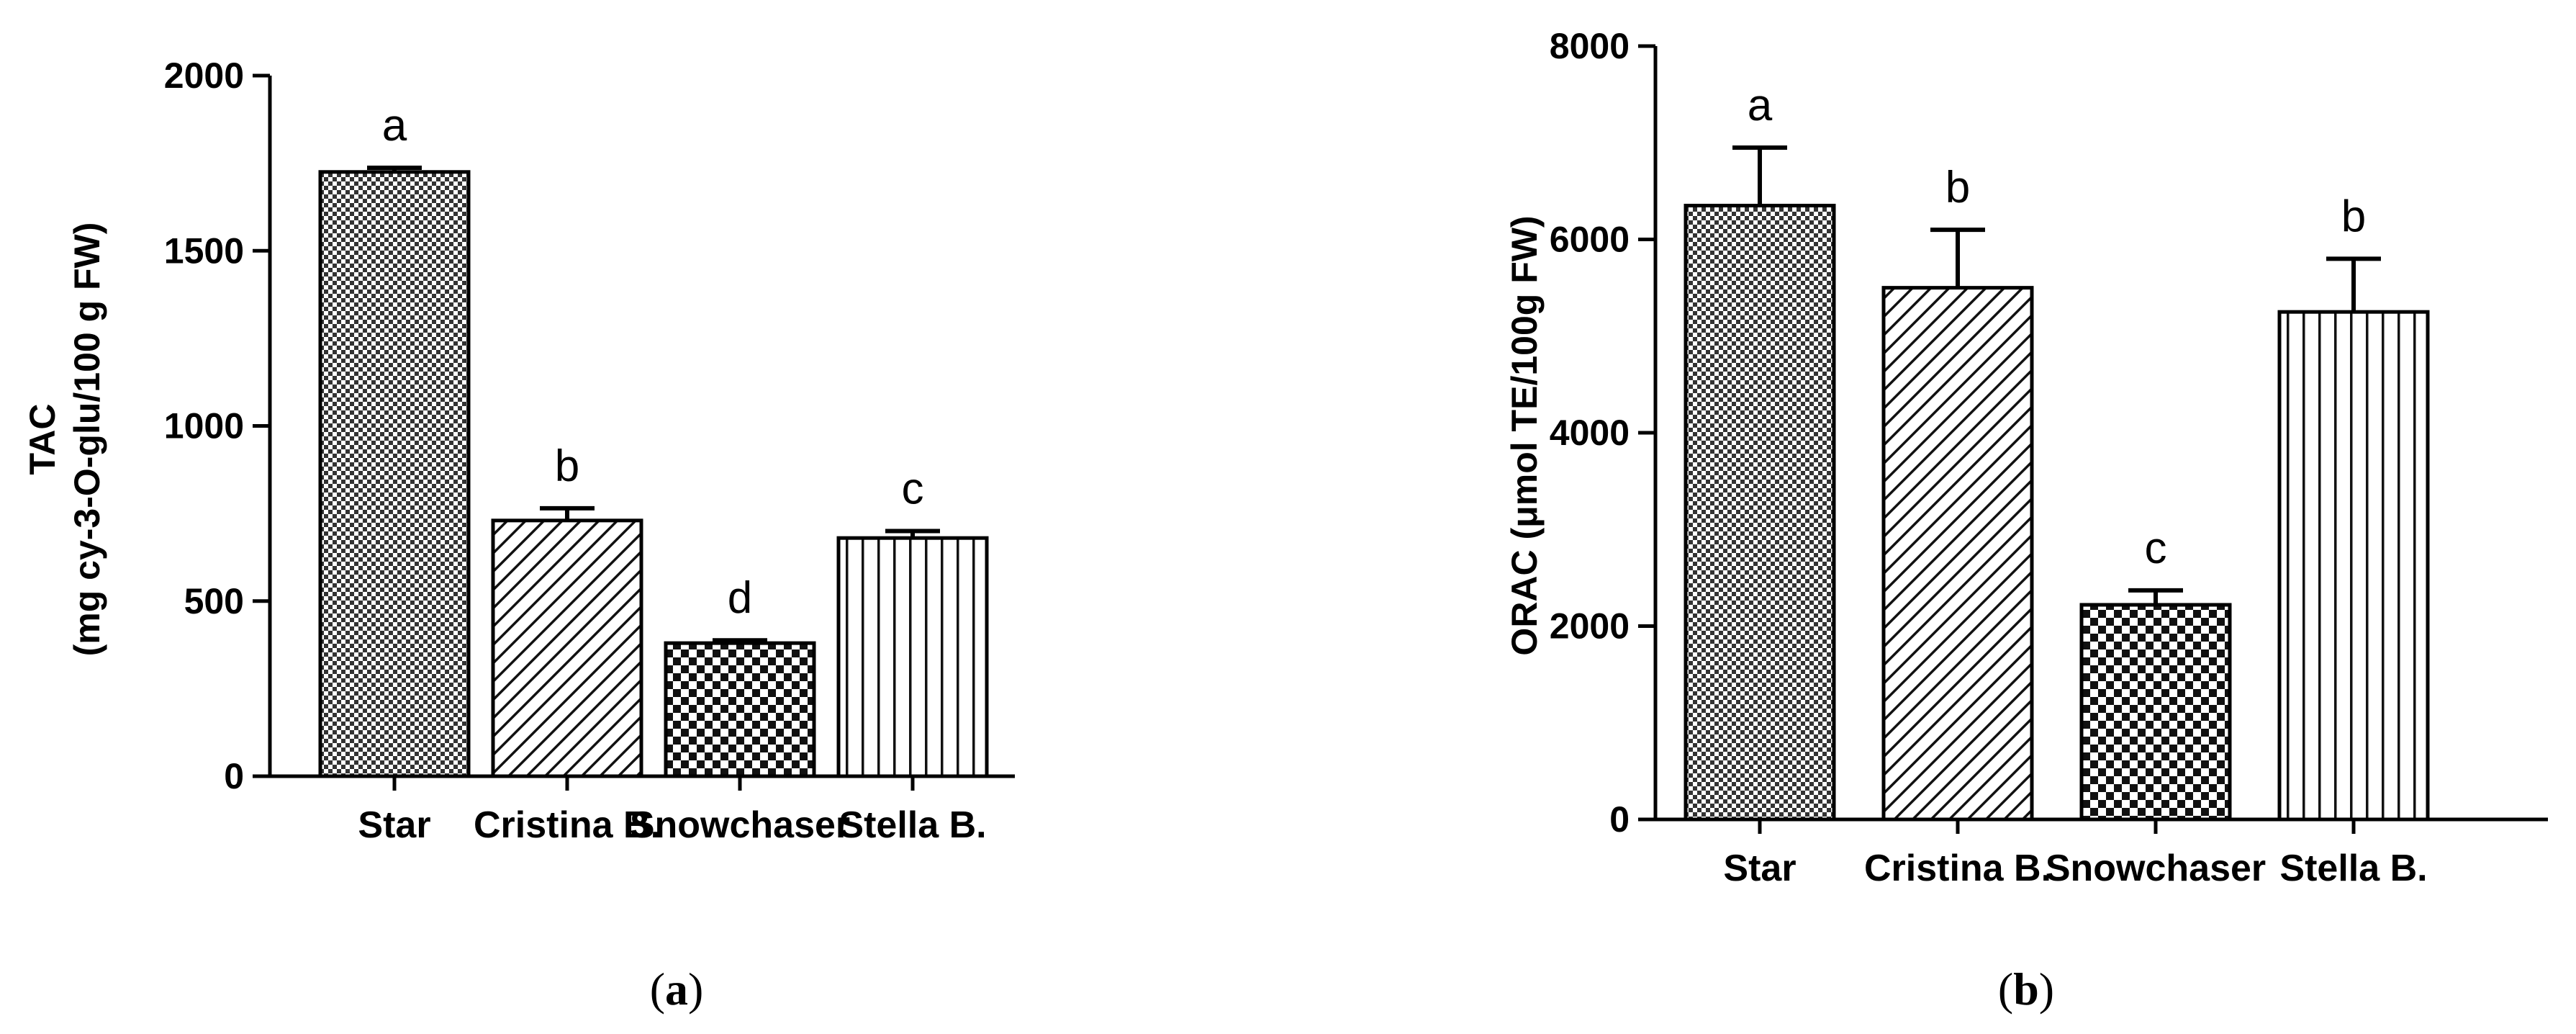 The width and height of the screenshot is (2576, 1034). Describe the element at coordinates (214, 601) in the screenshot. I see `y-tick-label-a-1: 500` at that location.